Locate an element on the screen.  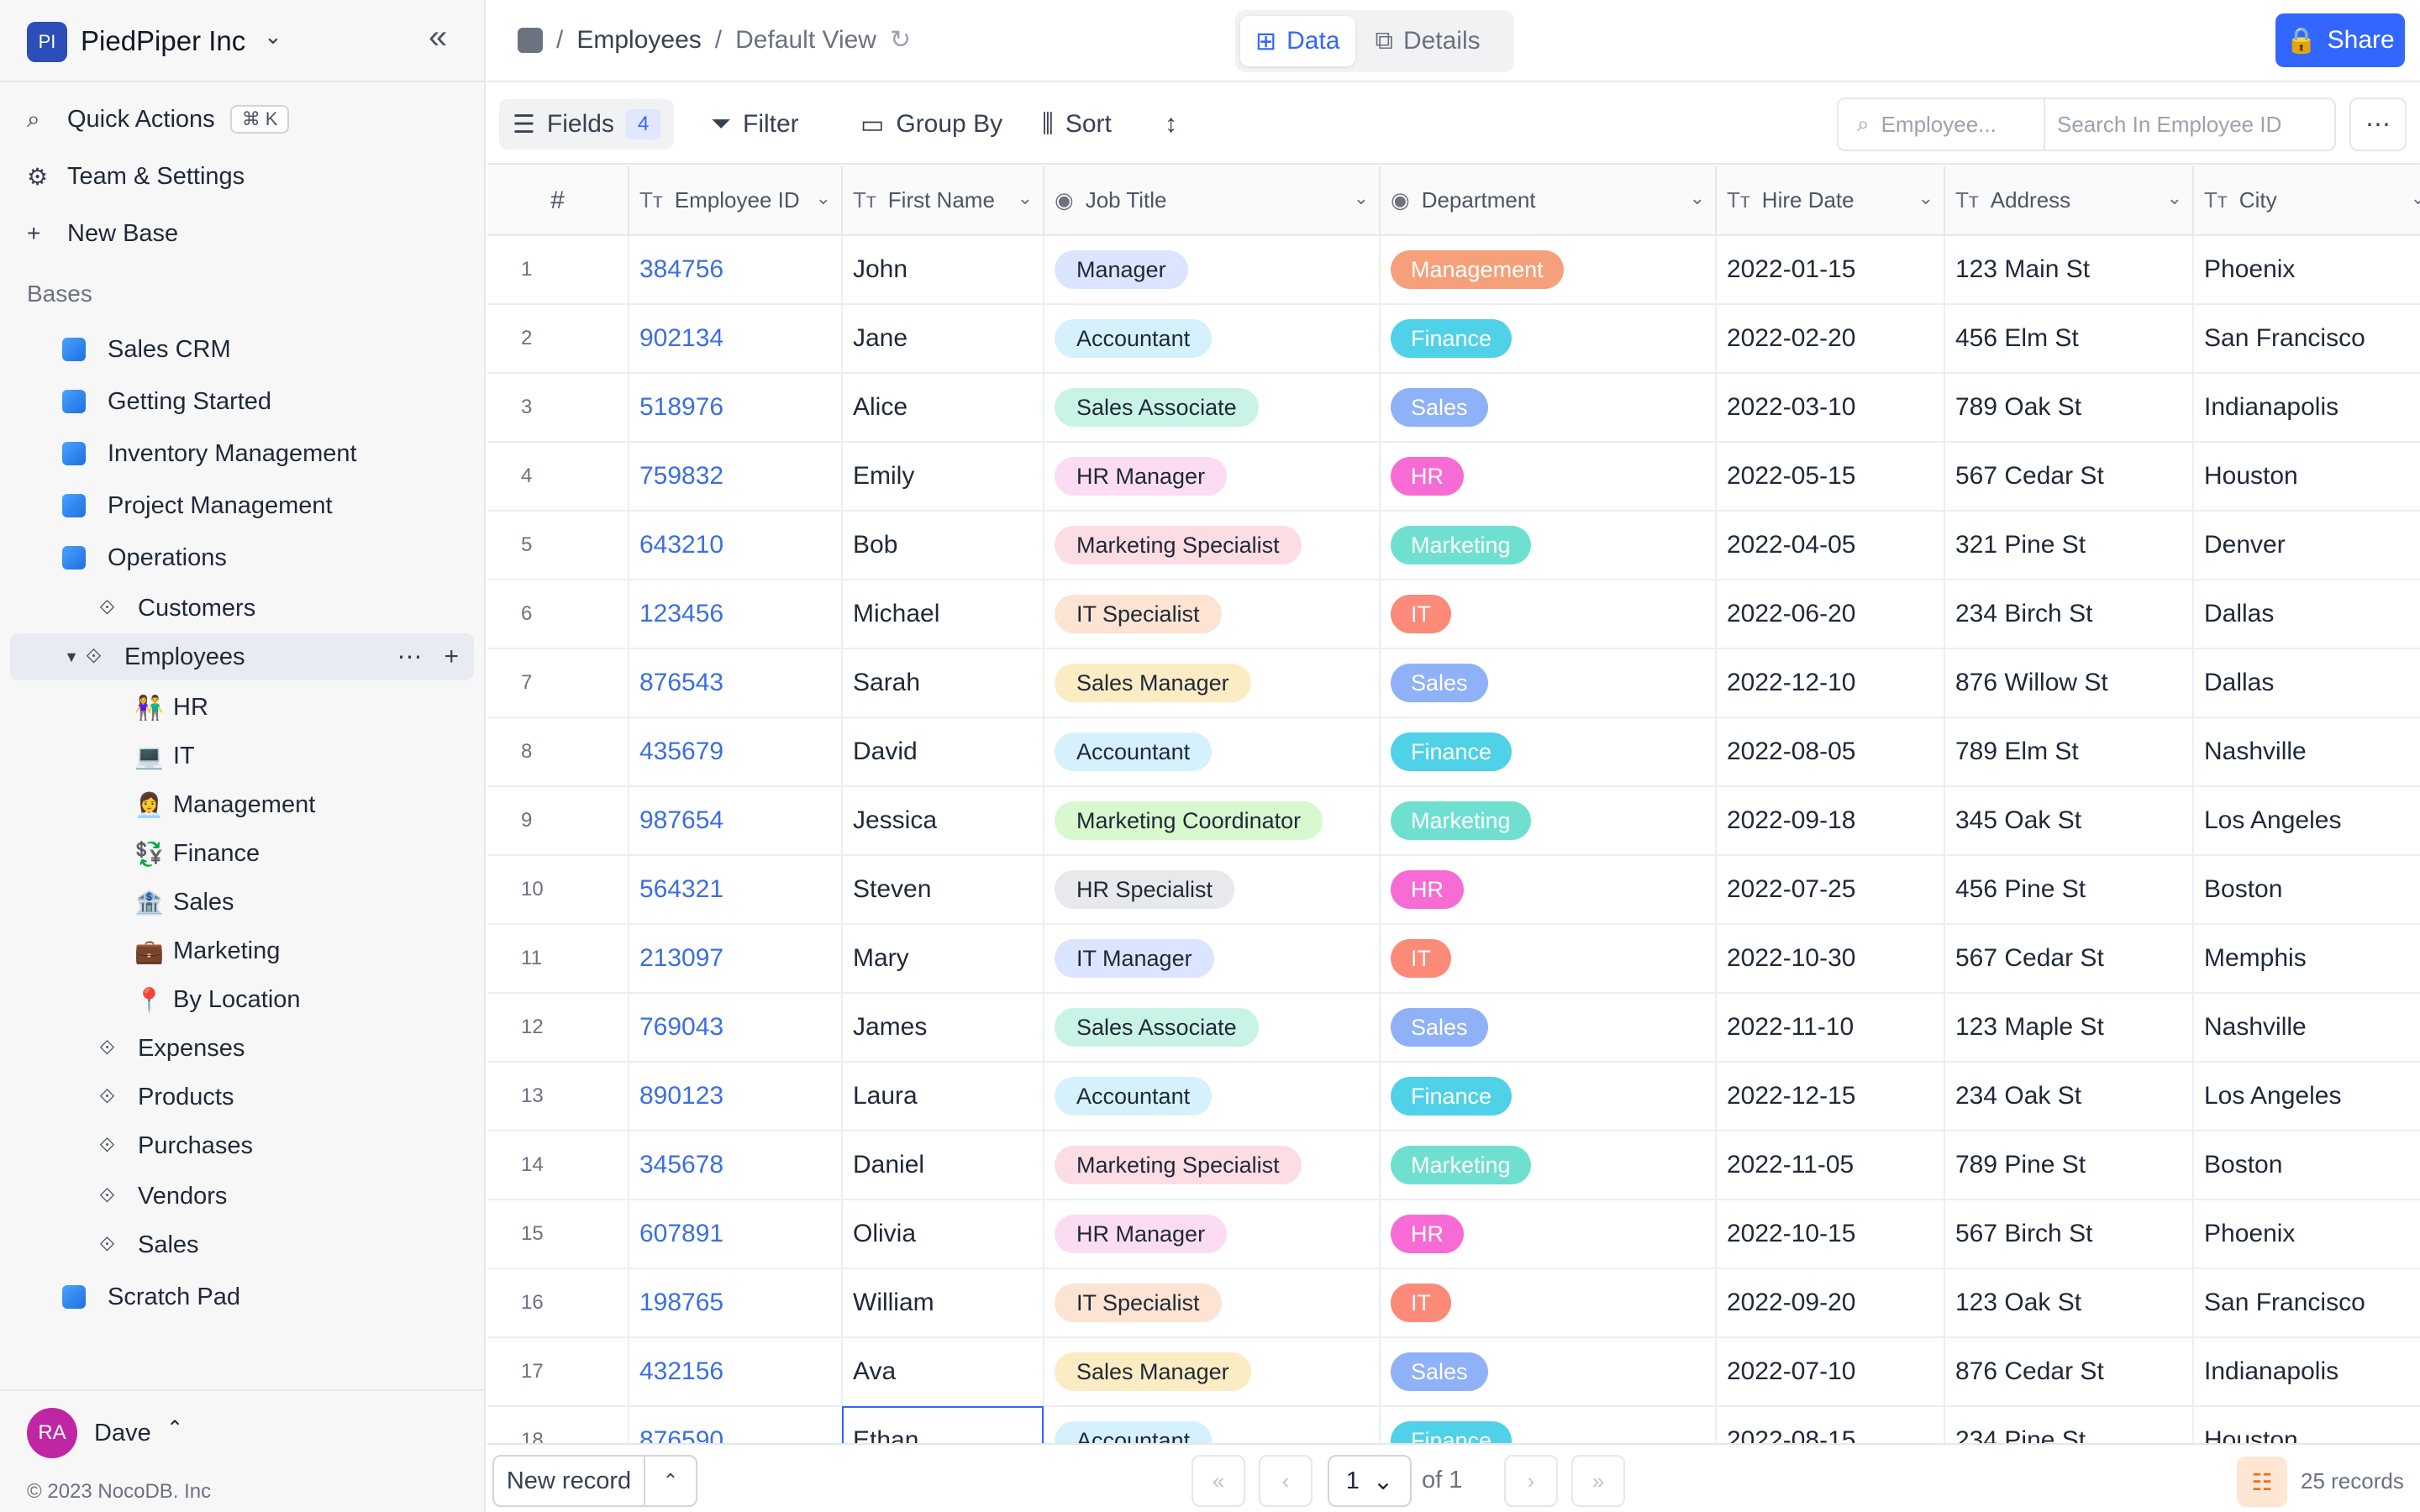
hire-date-cell: 2022-10-15 is located at coordinates (1830, 1234).